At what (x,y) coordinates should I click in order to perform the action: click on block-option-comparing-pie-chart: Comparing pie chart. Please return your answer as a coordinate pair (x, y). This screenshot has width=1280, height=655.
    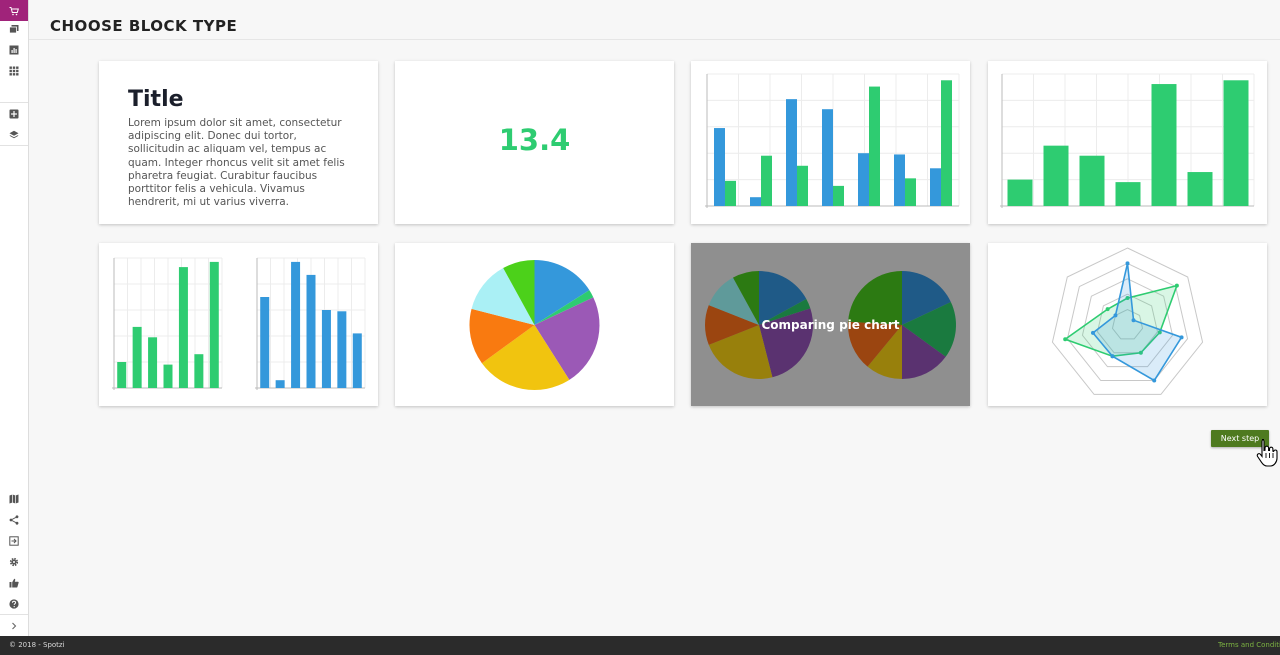
    Looking at the image, I should click on (830, 324).